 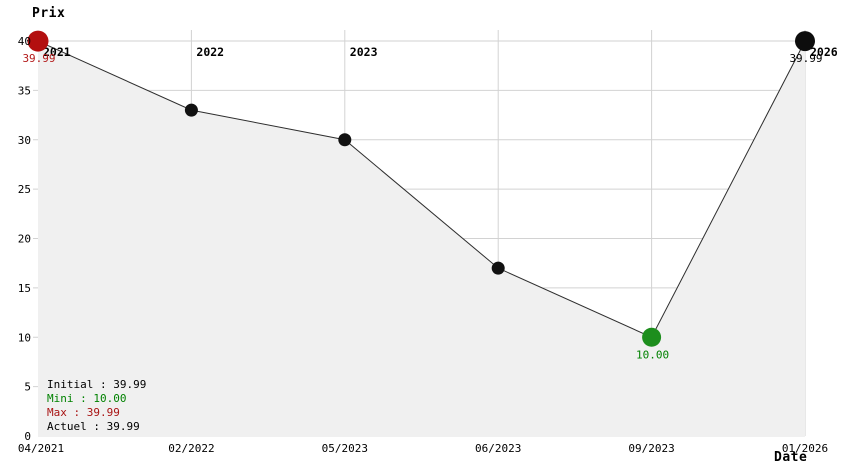 I want to click on y-tick-label: 5, so click(x=27, y=387).